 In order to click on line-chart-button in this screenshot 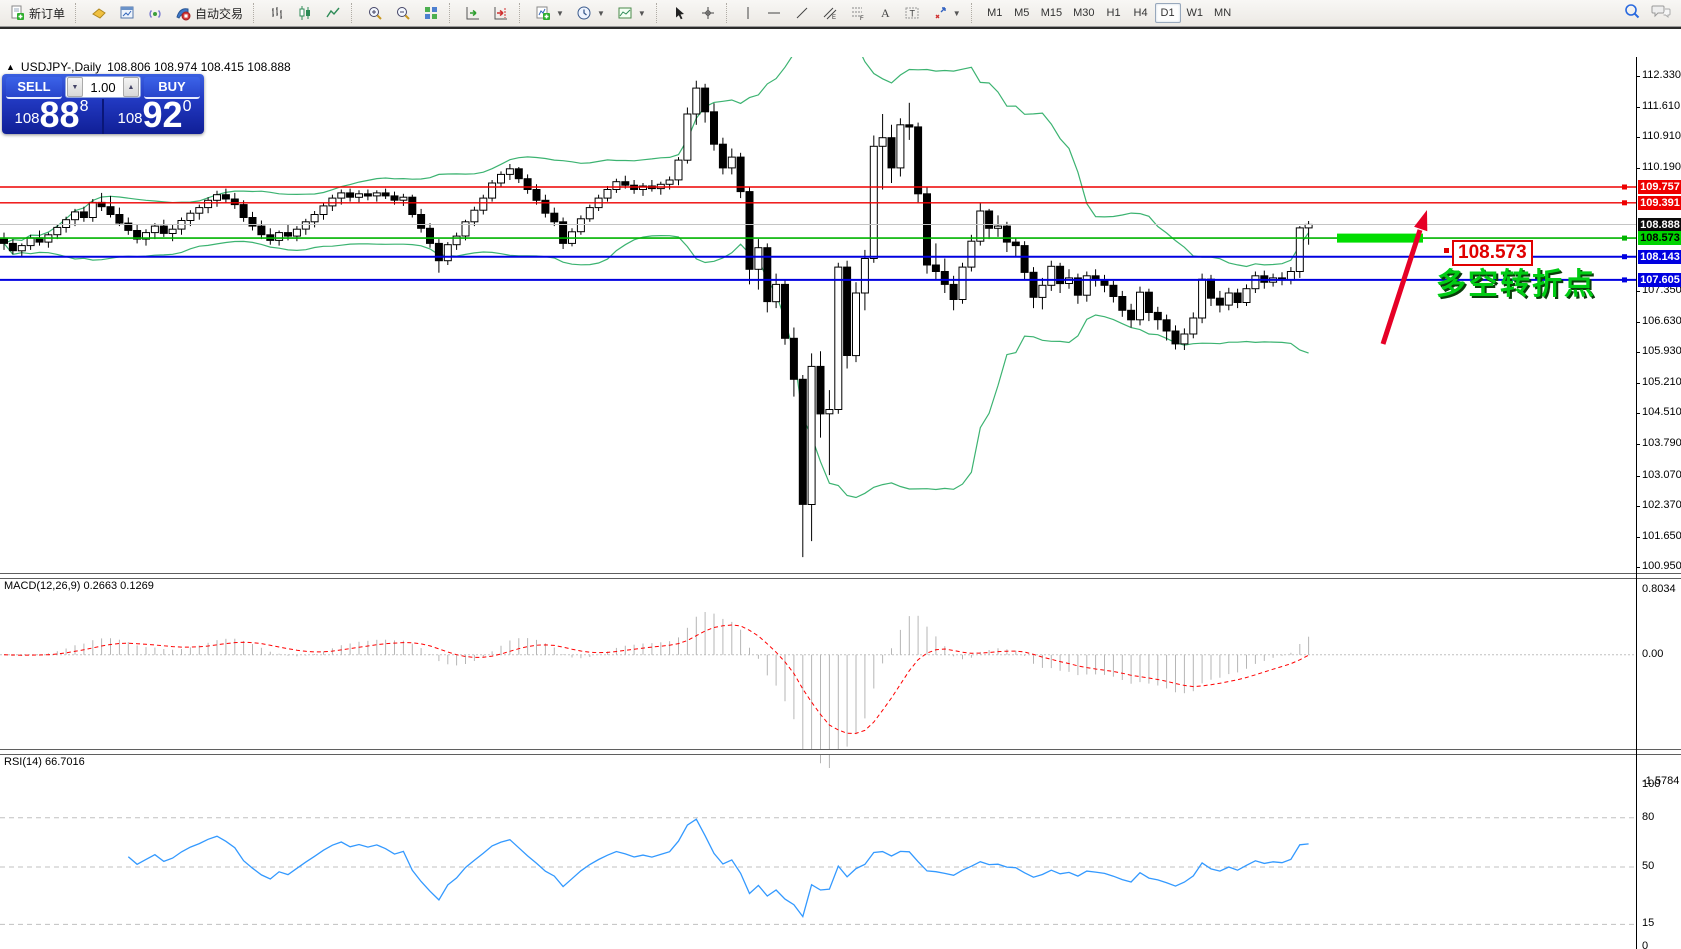, I will do `click(333, 13)`.